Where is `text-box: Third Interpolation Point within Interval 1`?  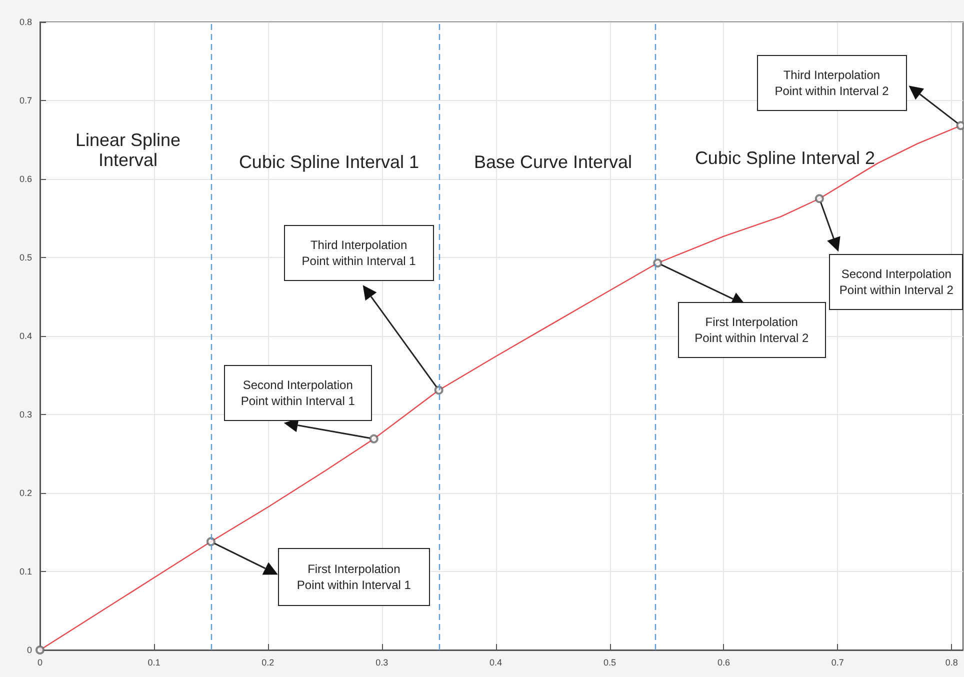 text-box: Third Interpolation Point within Interval 1 is located at coordinates (359, 253).